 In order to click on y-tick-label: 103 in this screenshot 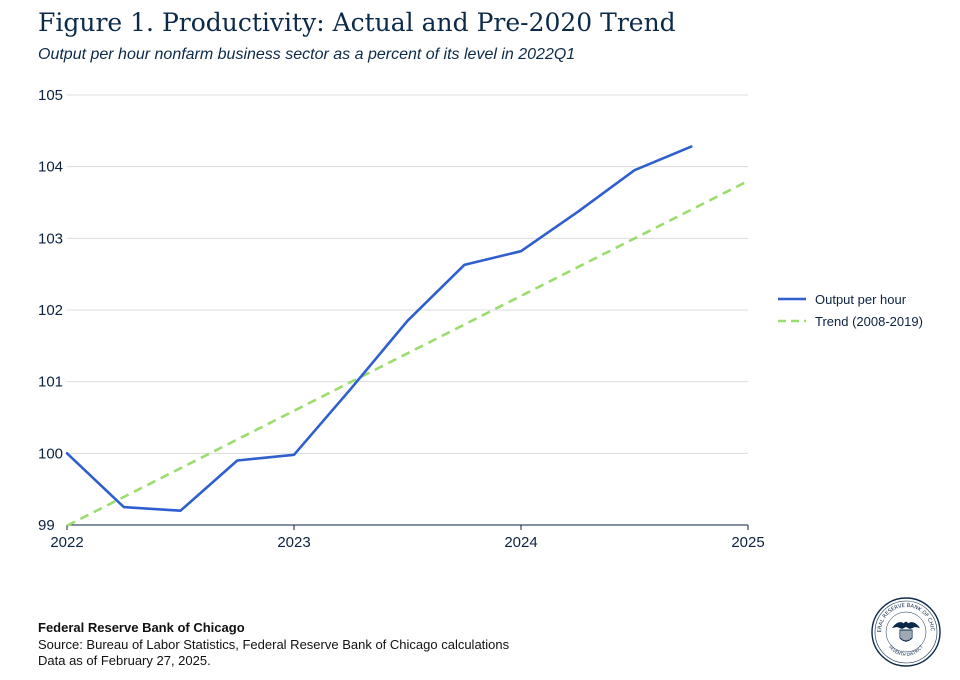, I will do `click(50, 238)`.